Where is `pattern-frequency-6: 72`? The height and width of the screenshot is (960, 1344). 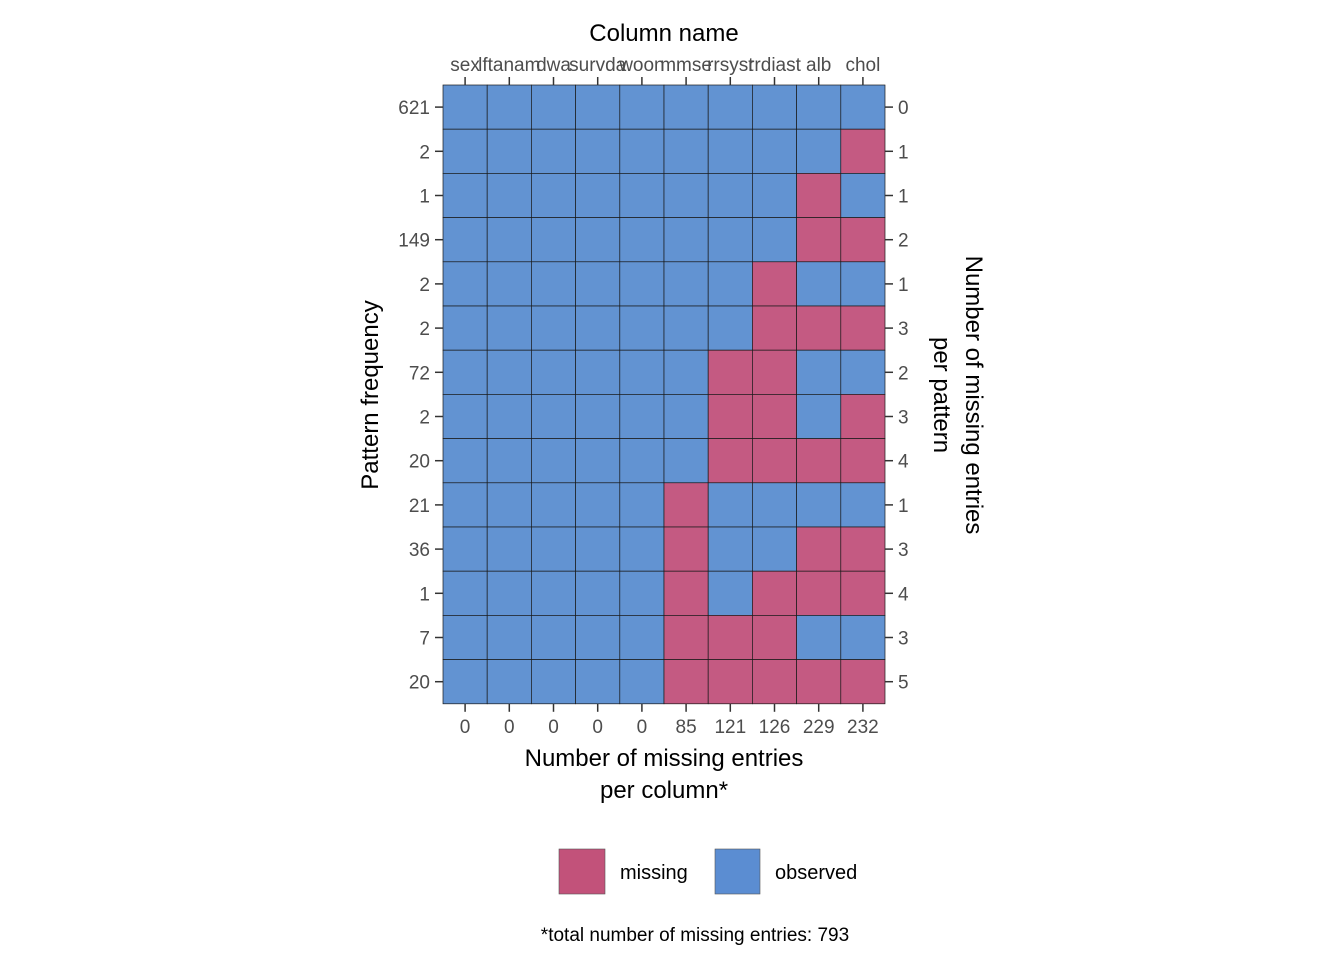 pattern-frequency-6: 72 is located at coordinates (419, 373).